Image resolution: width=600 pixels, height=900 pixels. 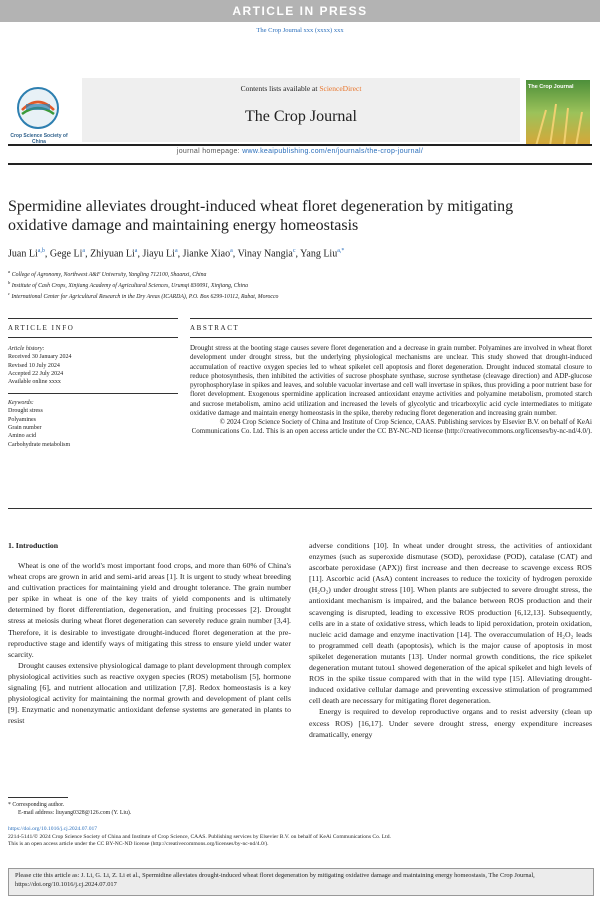 I want to click on keyword: Grain number, so click(x=25, y=427).